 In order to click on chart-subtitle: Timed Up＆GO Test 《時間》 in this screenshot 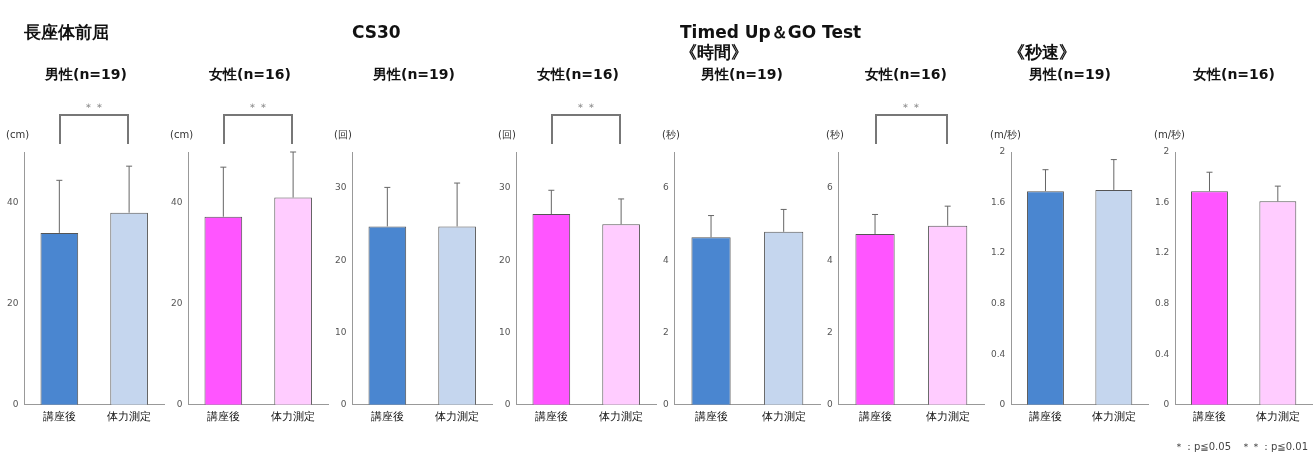, I will do `click(771, 42)`.